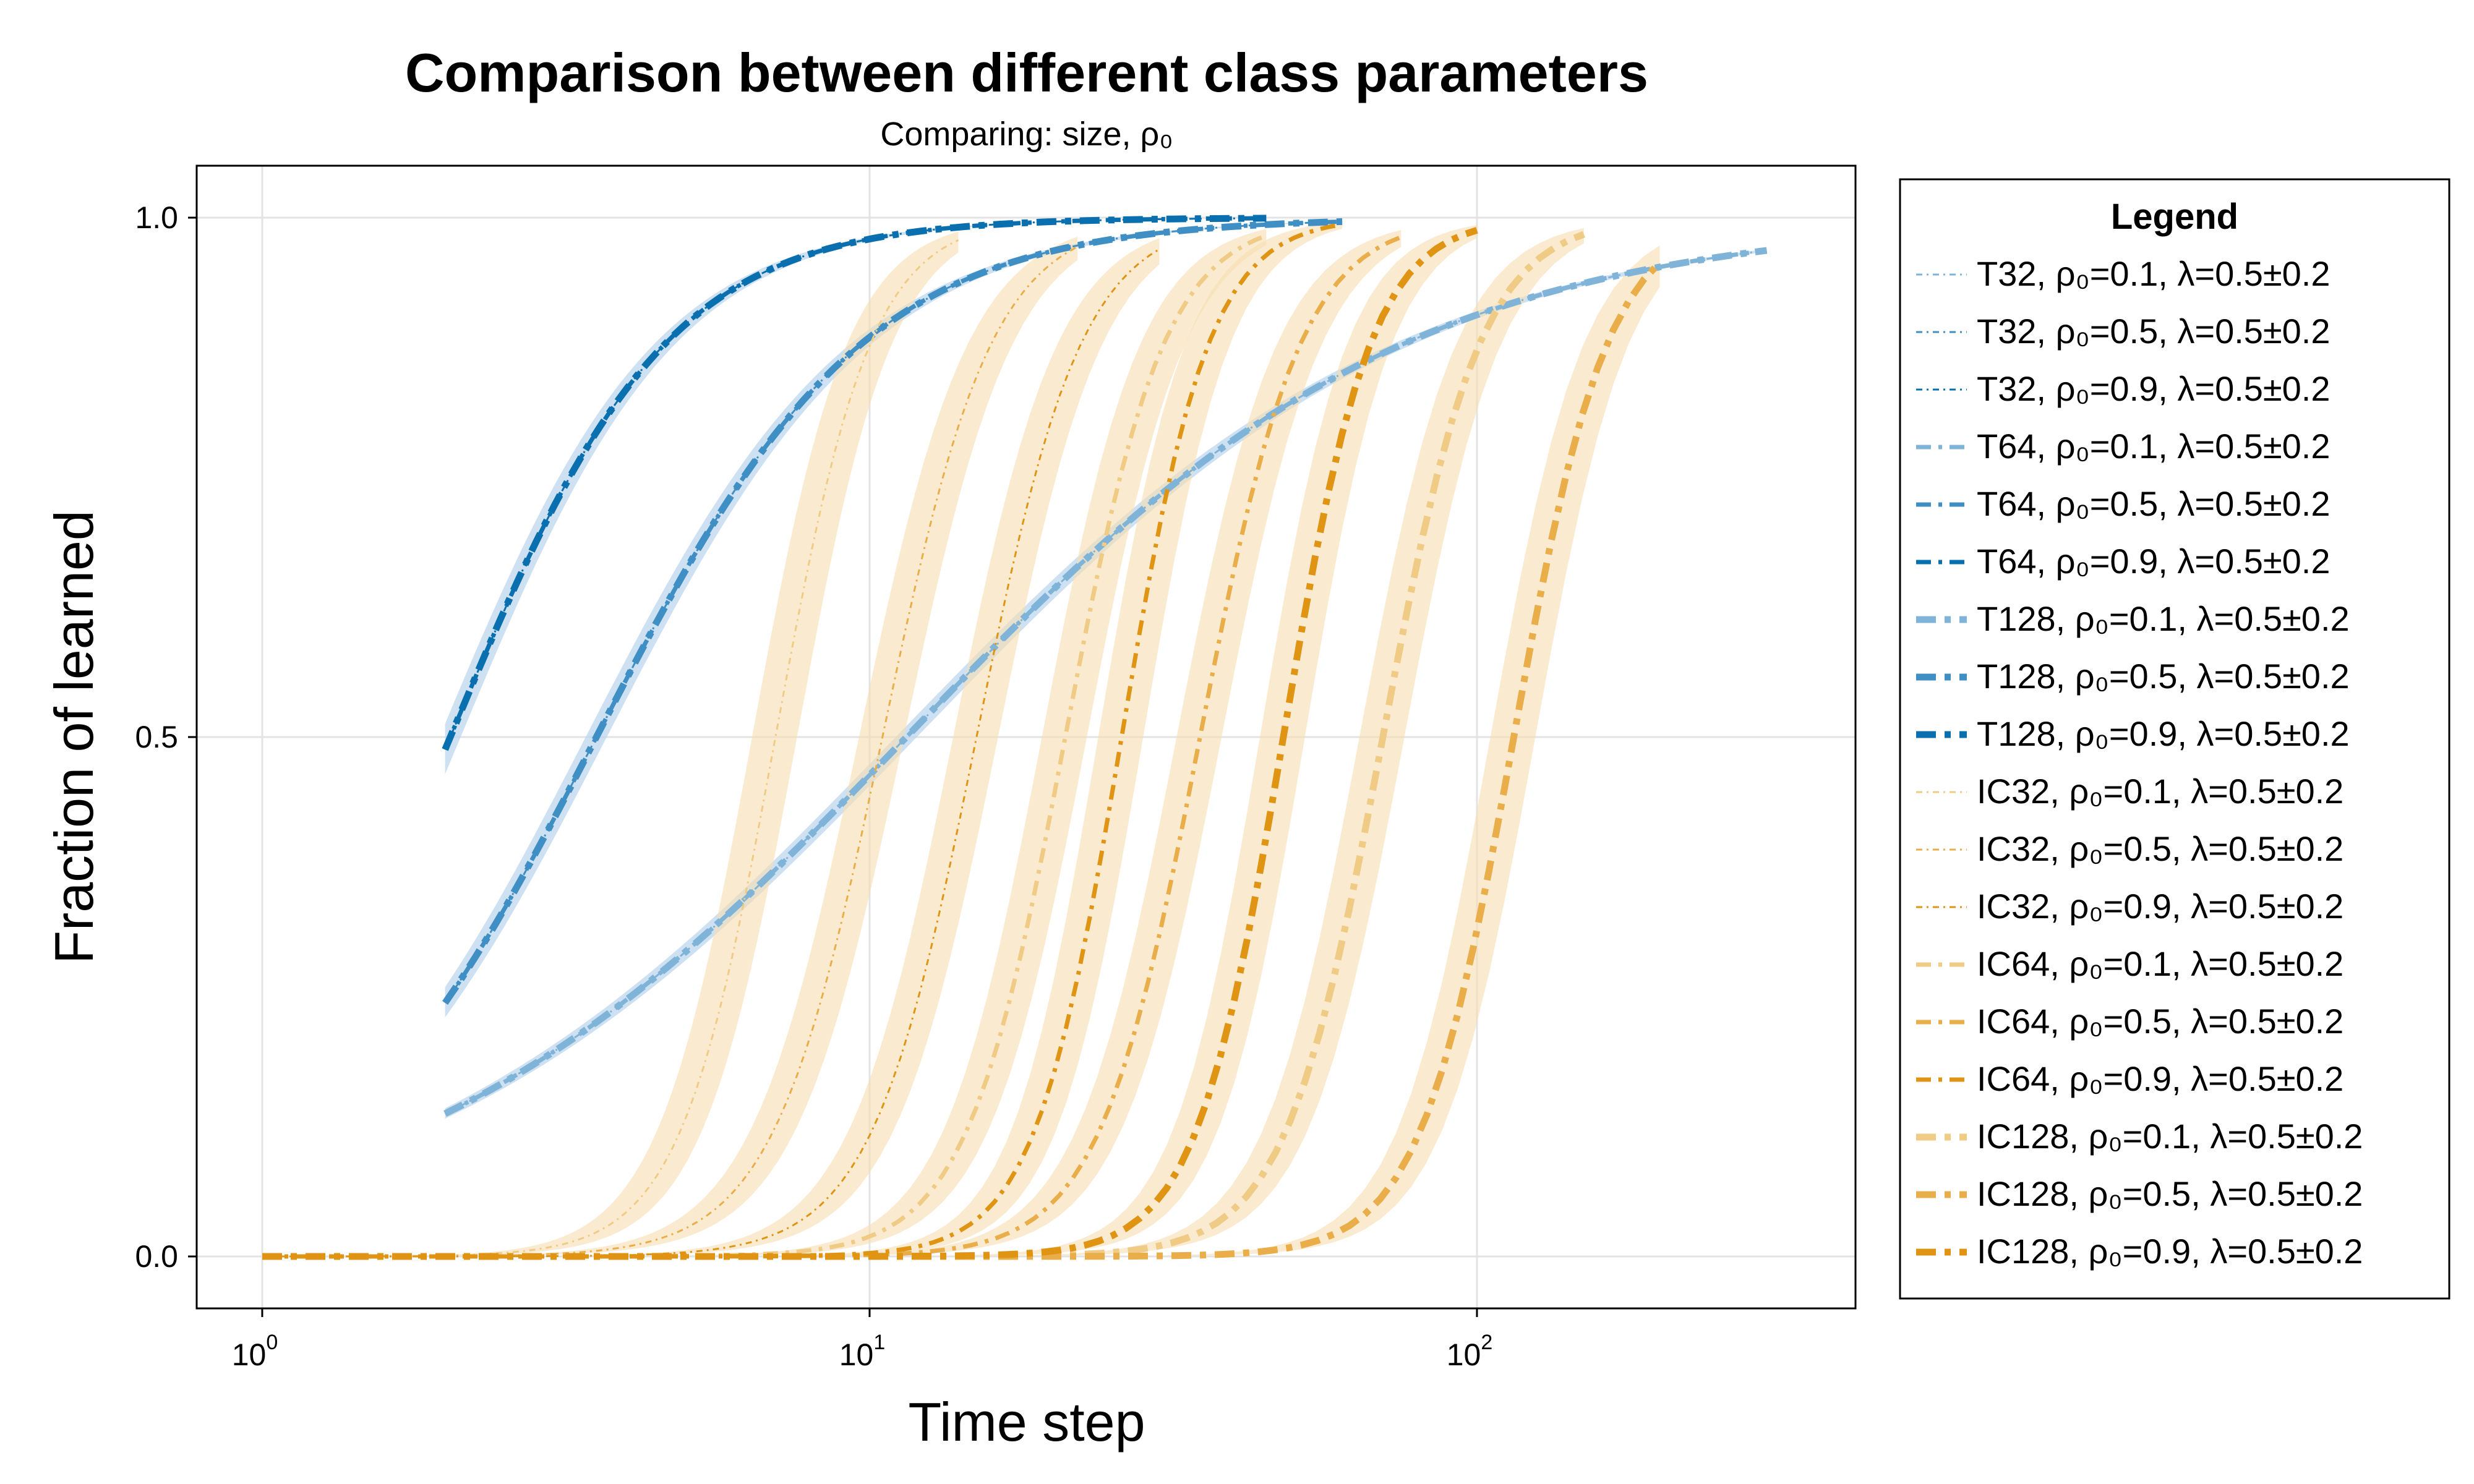 The width and height of the screenshot is (2474, 1484). Describe the element at coordinates (1026, 1421) in the screenshot. I see `x-axis-label: Time step` at that location.